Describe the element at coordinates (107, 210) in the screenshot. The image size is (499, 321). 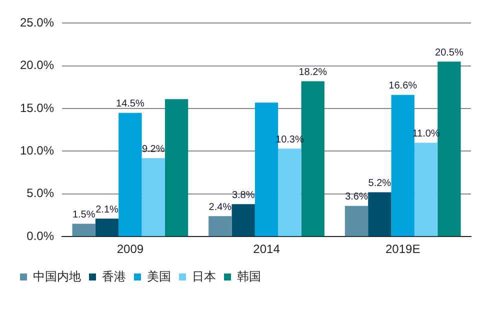
I see `data-label: 2.1%` at that location.